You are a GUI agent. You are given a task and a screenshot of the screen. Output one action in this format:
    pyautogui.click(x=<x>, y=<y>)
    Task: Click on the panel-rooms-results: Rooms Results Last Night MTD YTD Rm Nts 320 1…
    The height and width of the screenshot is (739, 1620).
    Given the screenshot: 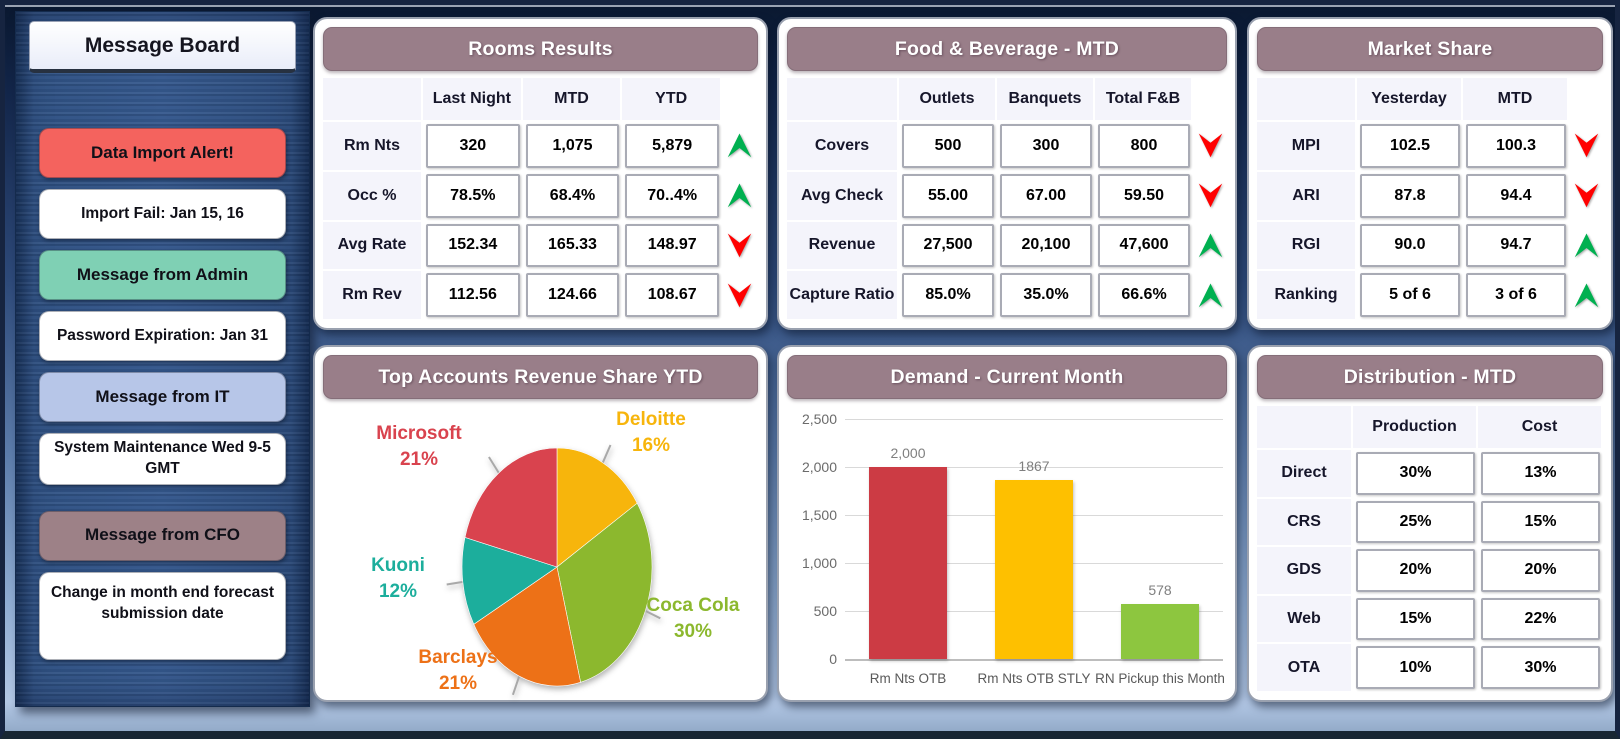 What is the action you would take?
    pyautogui.click(x=540, y=173)
    